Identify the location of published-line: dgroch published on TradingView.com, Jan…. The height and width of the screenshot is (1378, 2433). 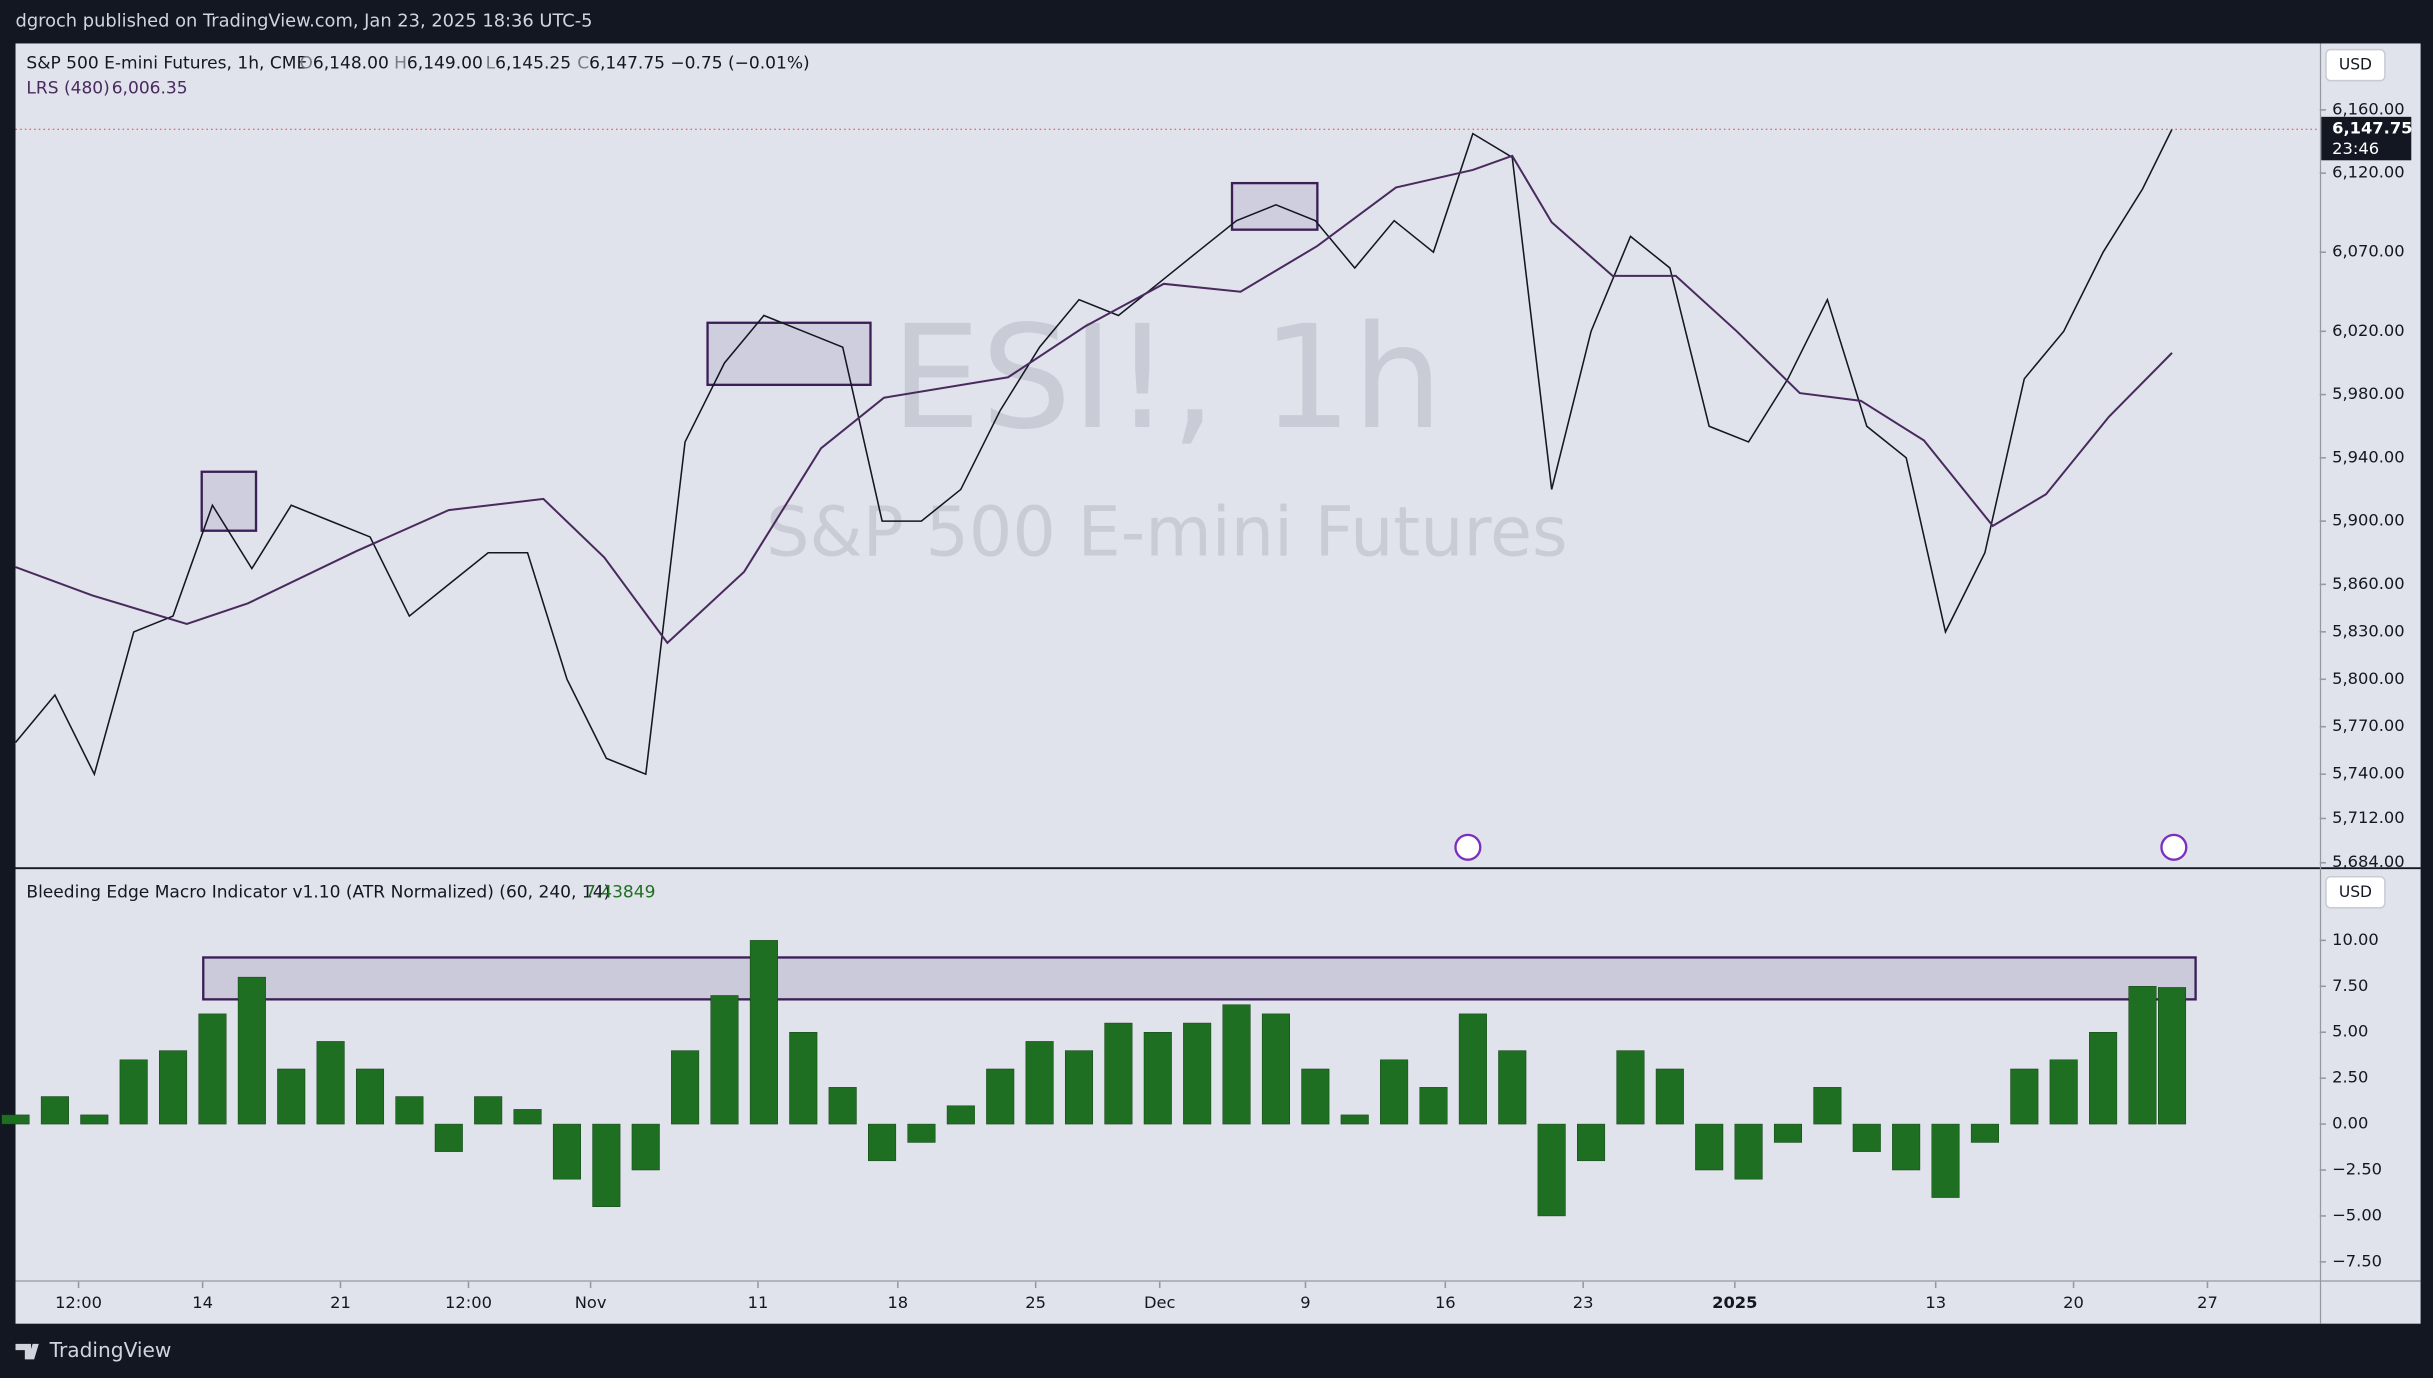
(304, 21).